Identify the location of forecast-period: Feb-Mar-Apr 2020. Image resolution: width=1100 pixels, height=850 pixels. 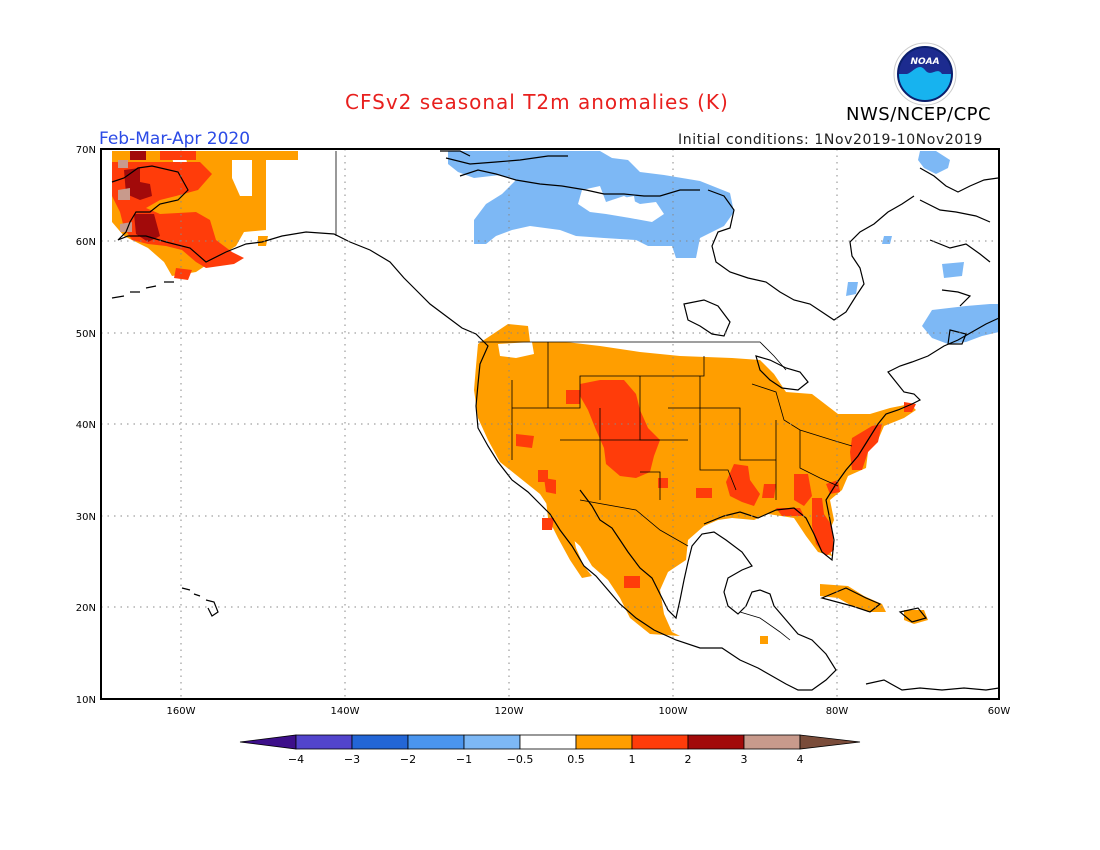
(175, 139).